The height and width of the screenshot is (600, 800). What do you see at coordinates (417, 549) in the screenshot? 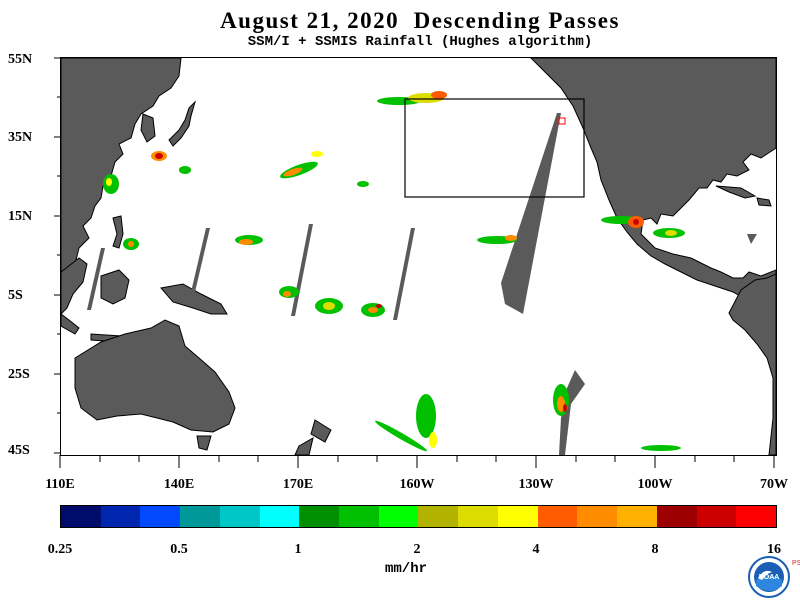
I see `colorbar-label-2: 2` at bounding box center [417, 549].